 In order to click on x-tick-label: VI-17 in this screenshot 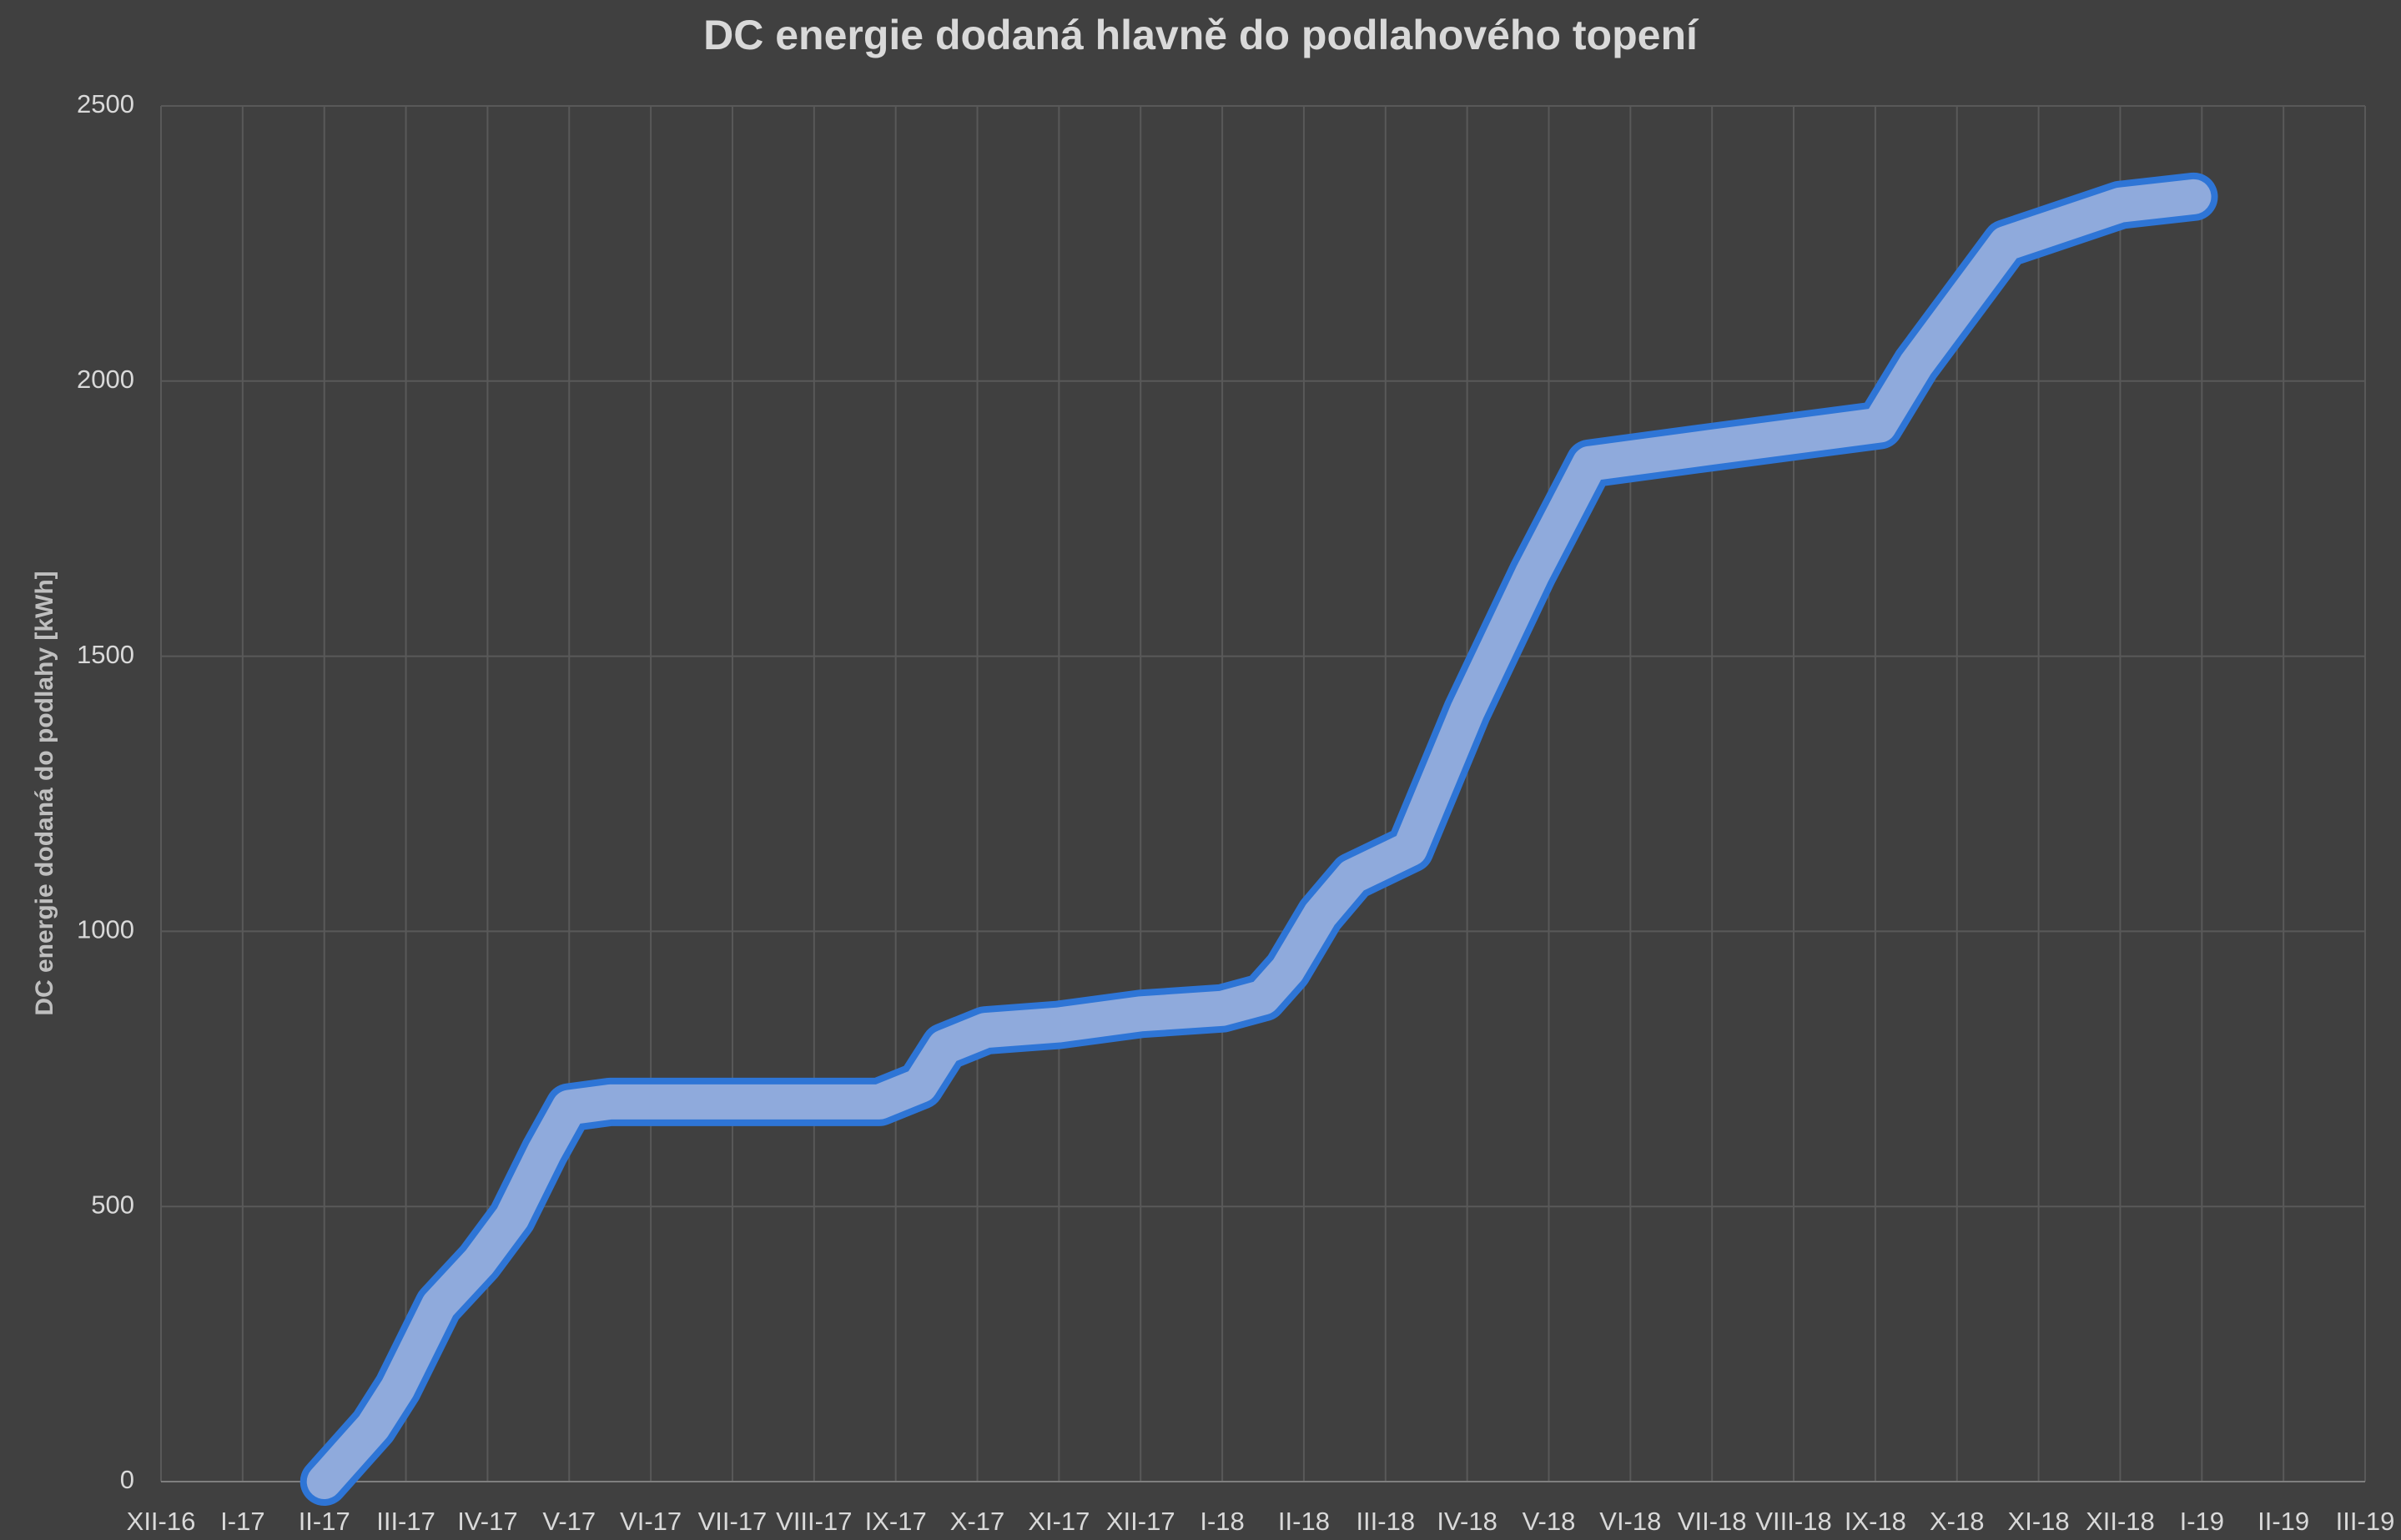, I will do `click(651, 1521)`.